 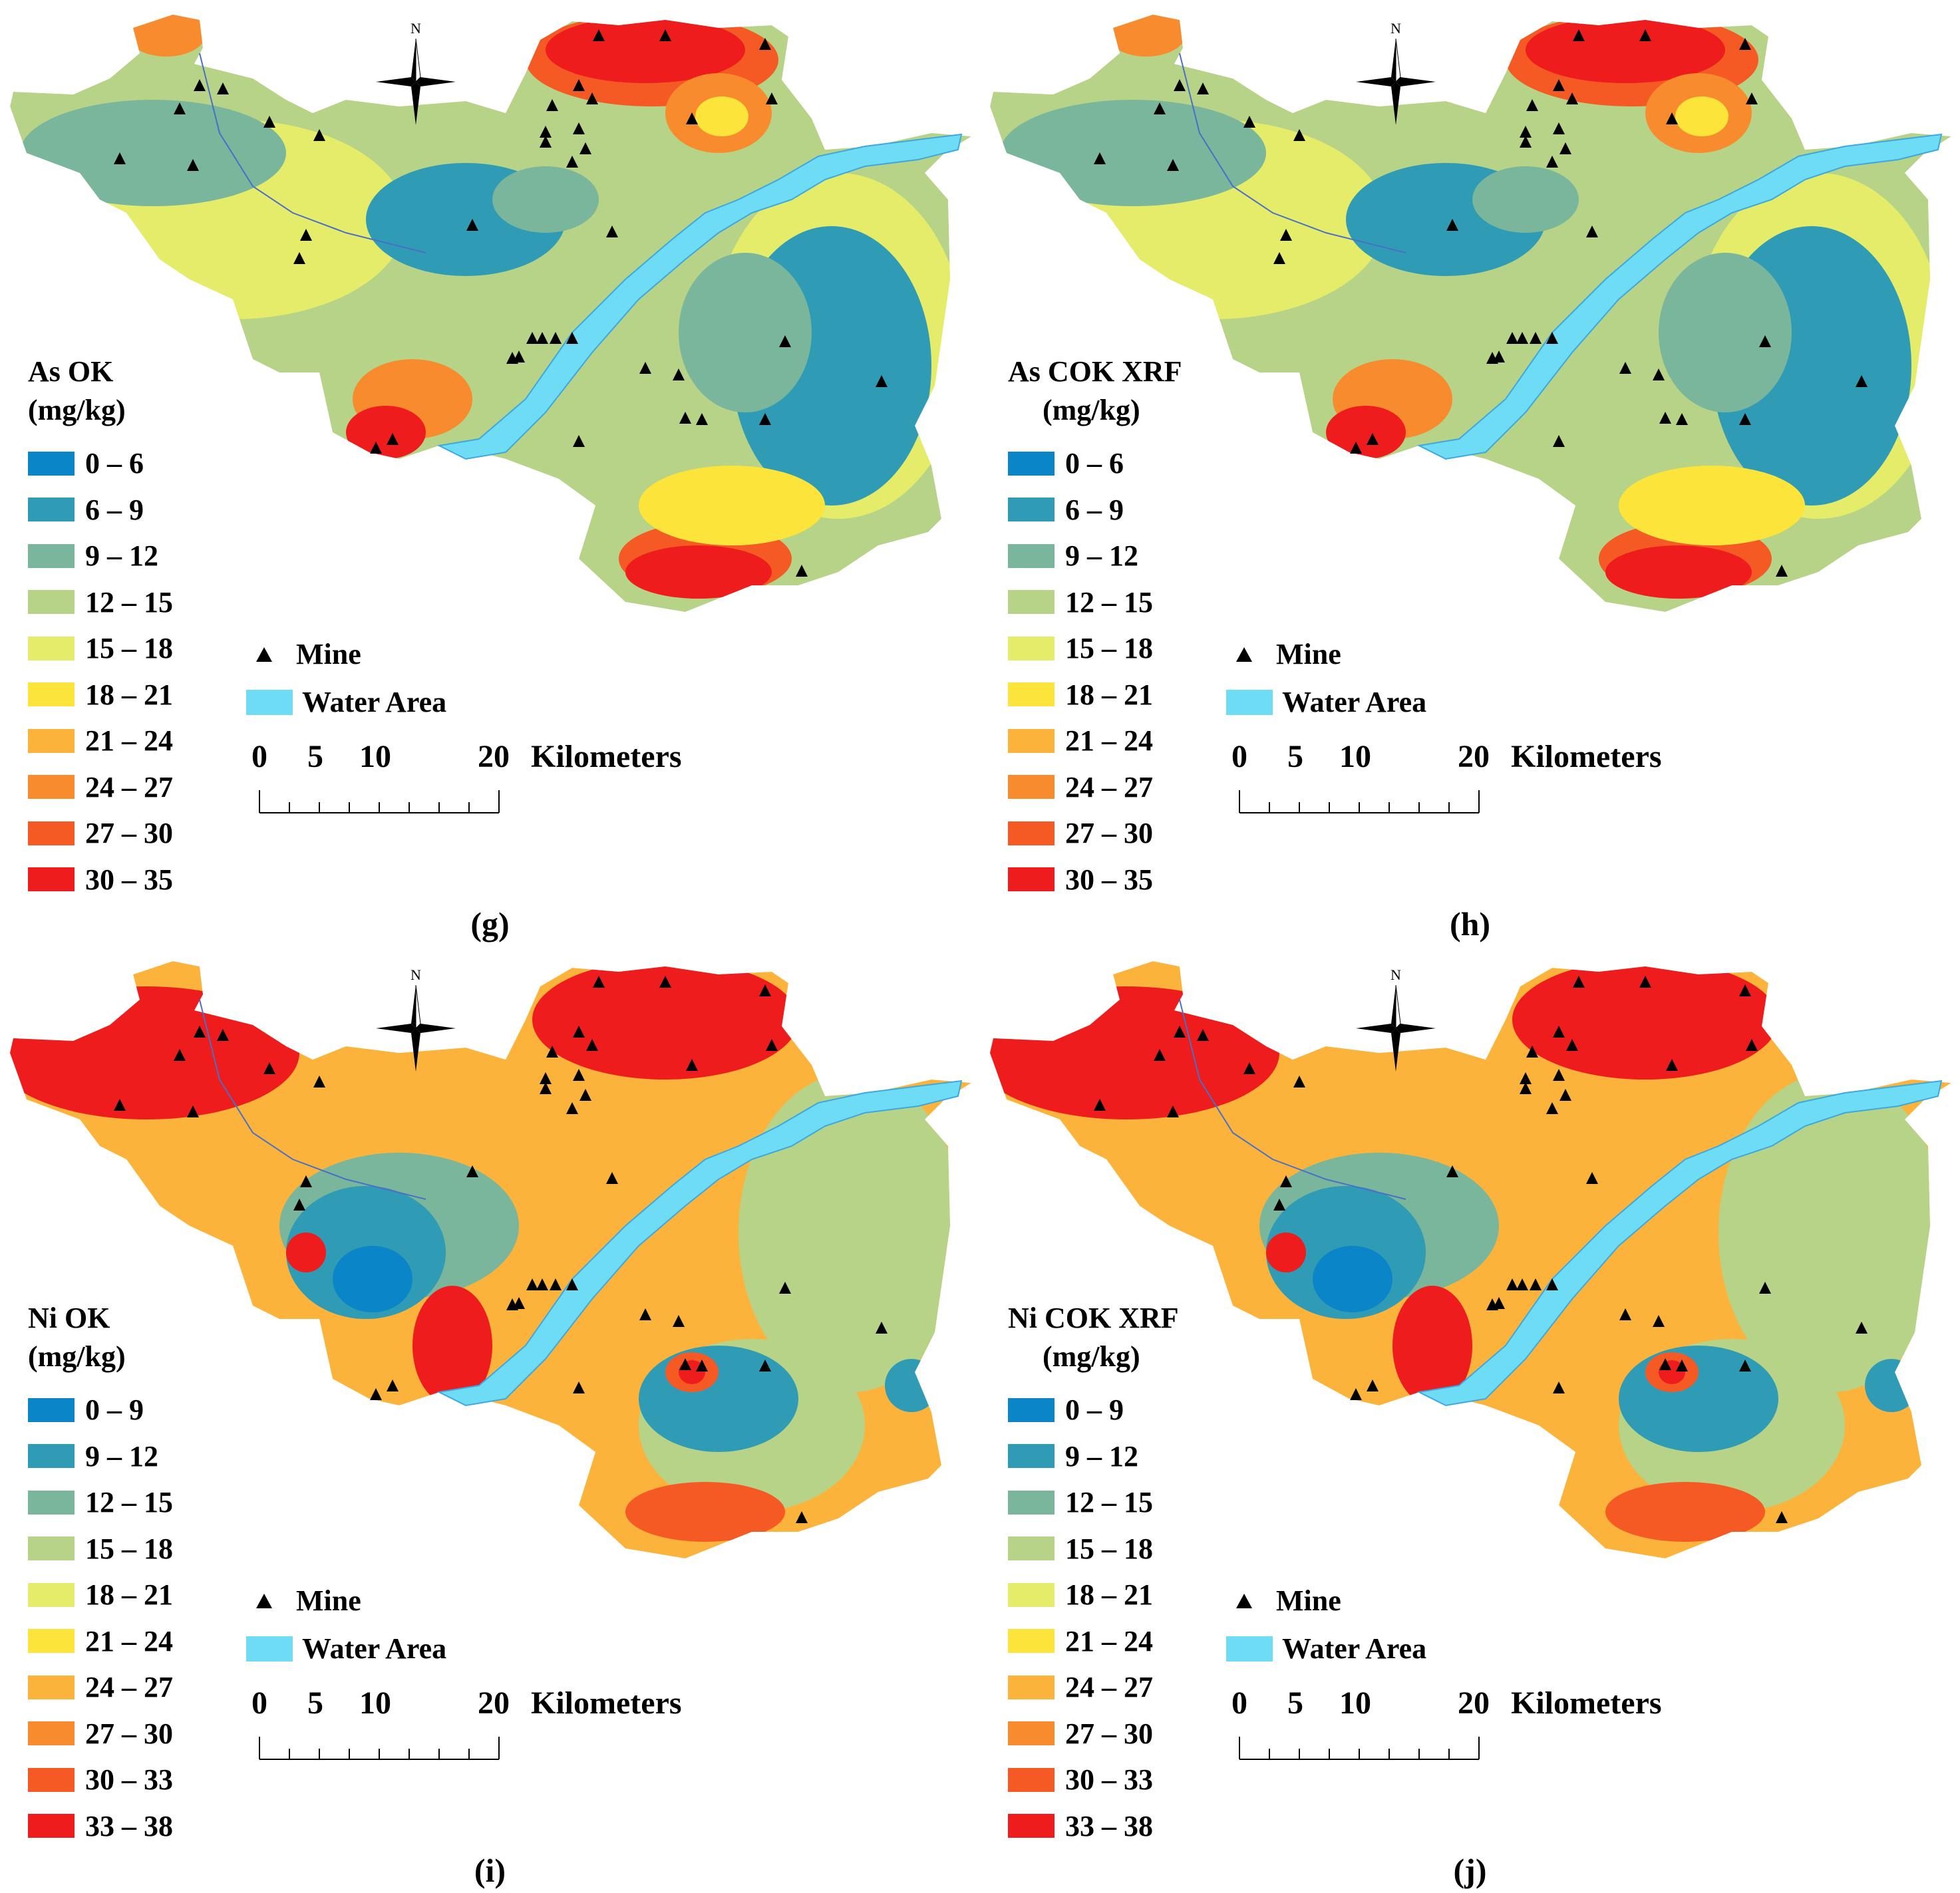 I want to click on legend-label: 21 – 24, so click(x=1109, y=741).